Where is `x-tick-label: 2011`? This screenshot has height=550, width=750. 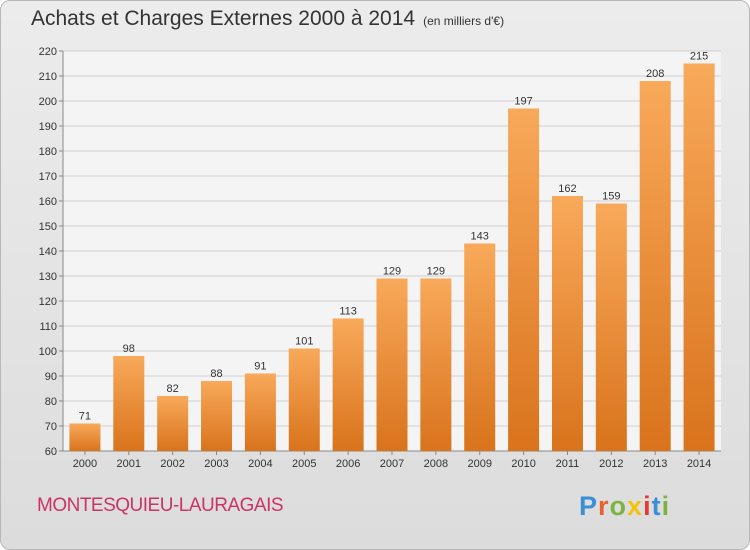
x-tick-label: 2011 is located at coordinates (568, 464).